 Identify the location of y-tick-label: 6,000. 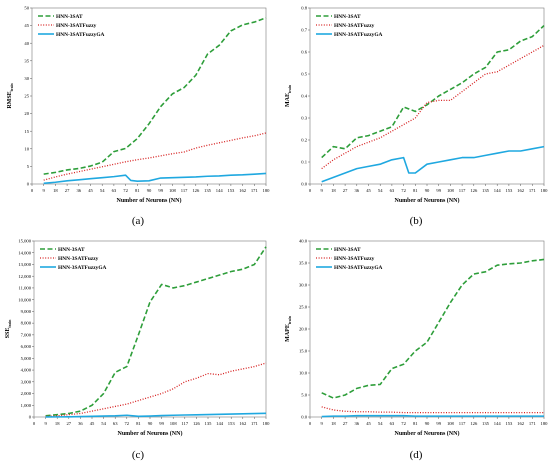
(26, 347).